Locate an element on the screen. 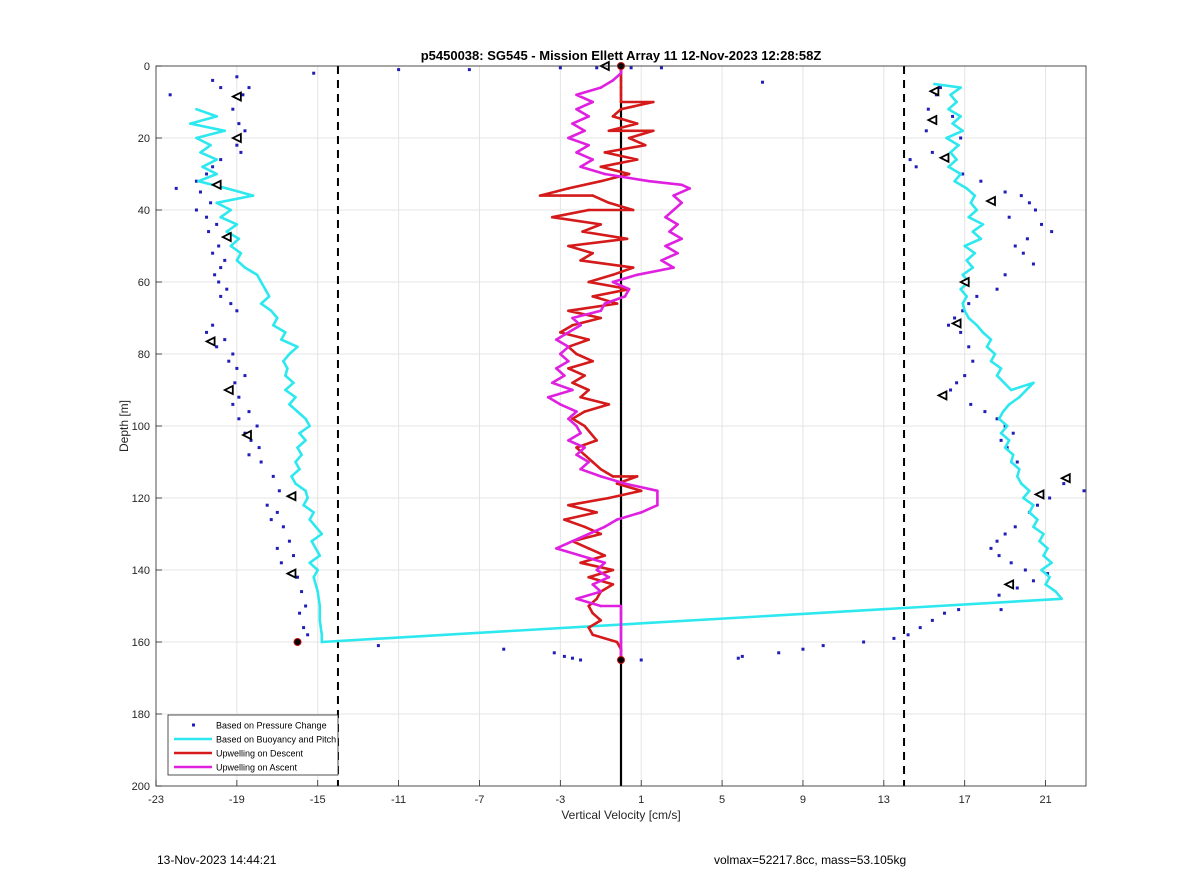 The width and height of the screenshot is (1200, 885). x-tick-label: -23 is located at coordinates (156, 800).